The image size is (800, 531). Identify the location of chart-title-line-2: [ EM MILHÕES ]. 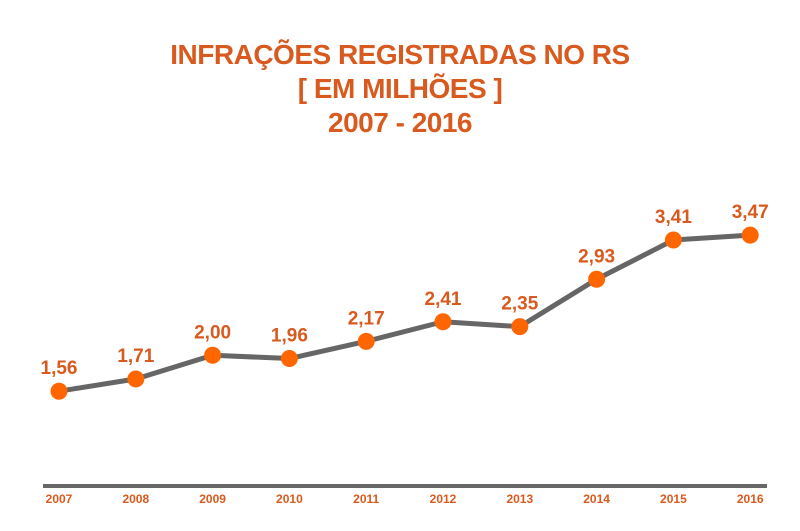
(400, 88).